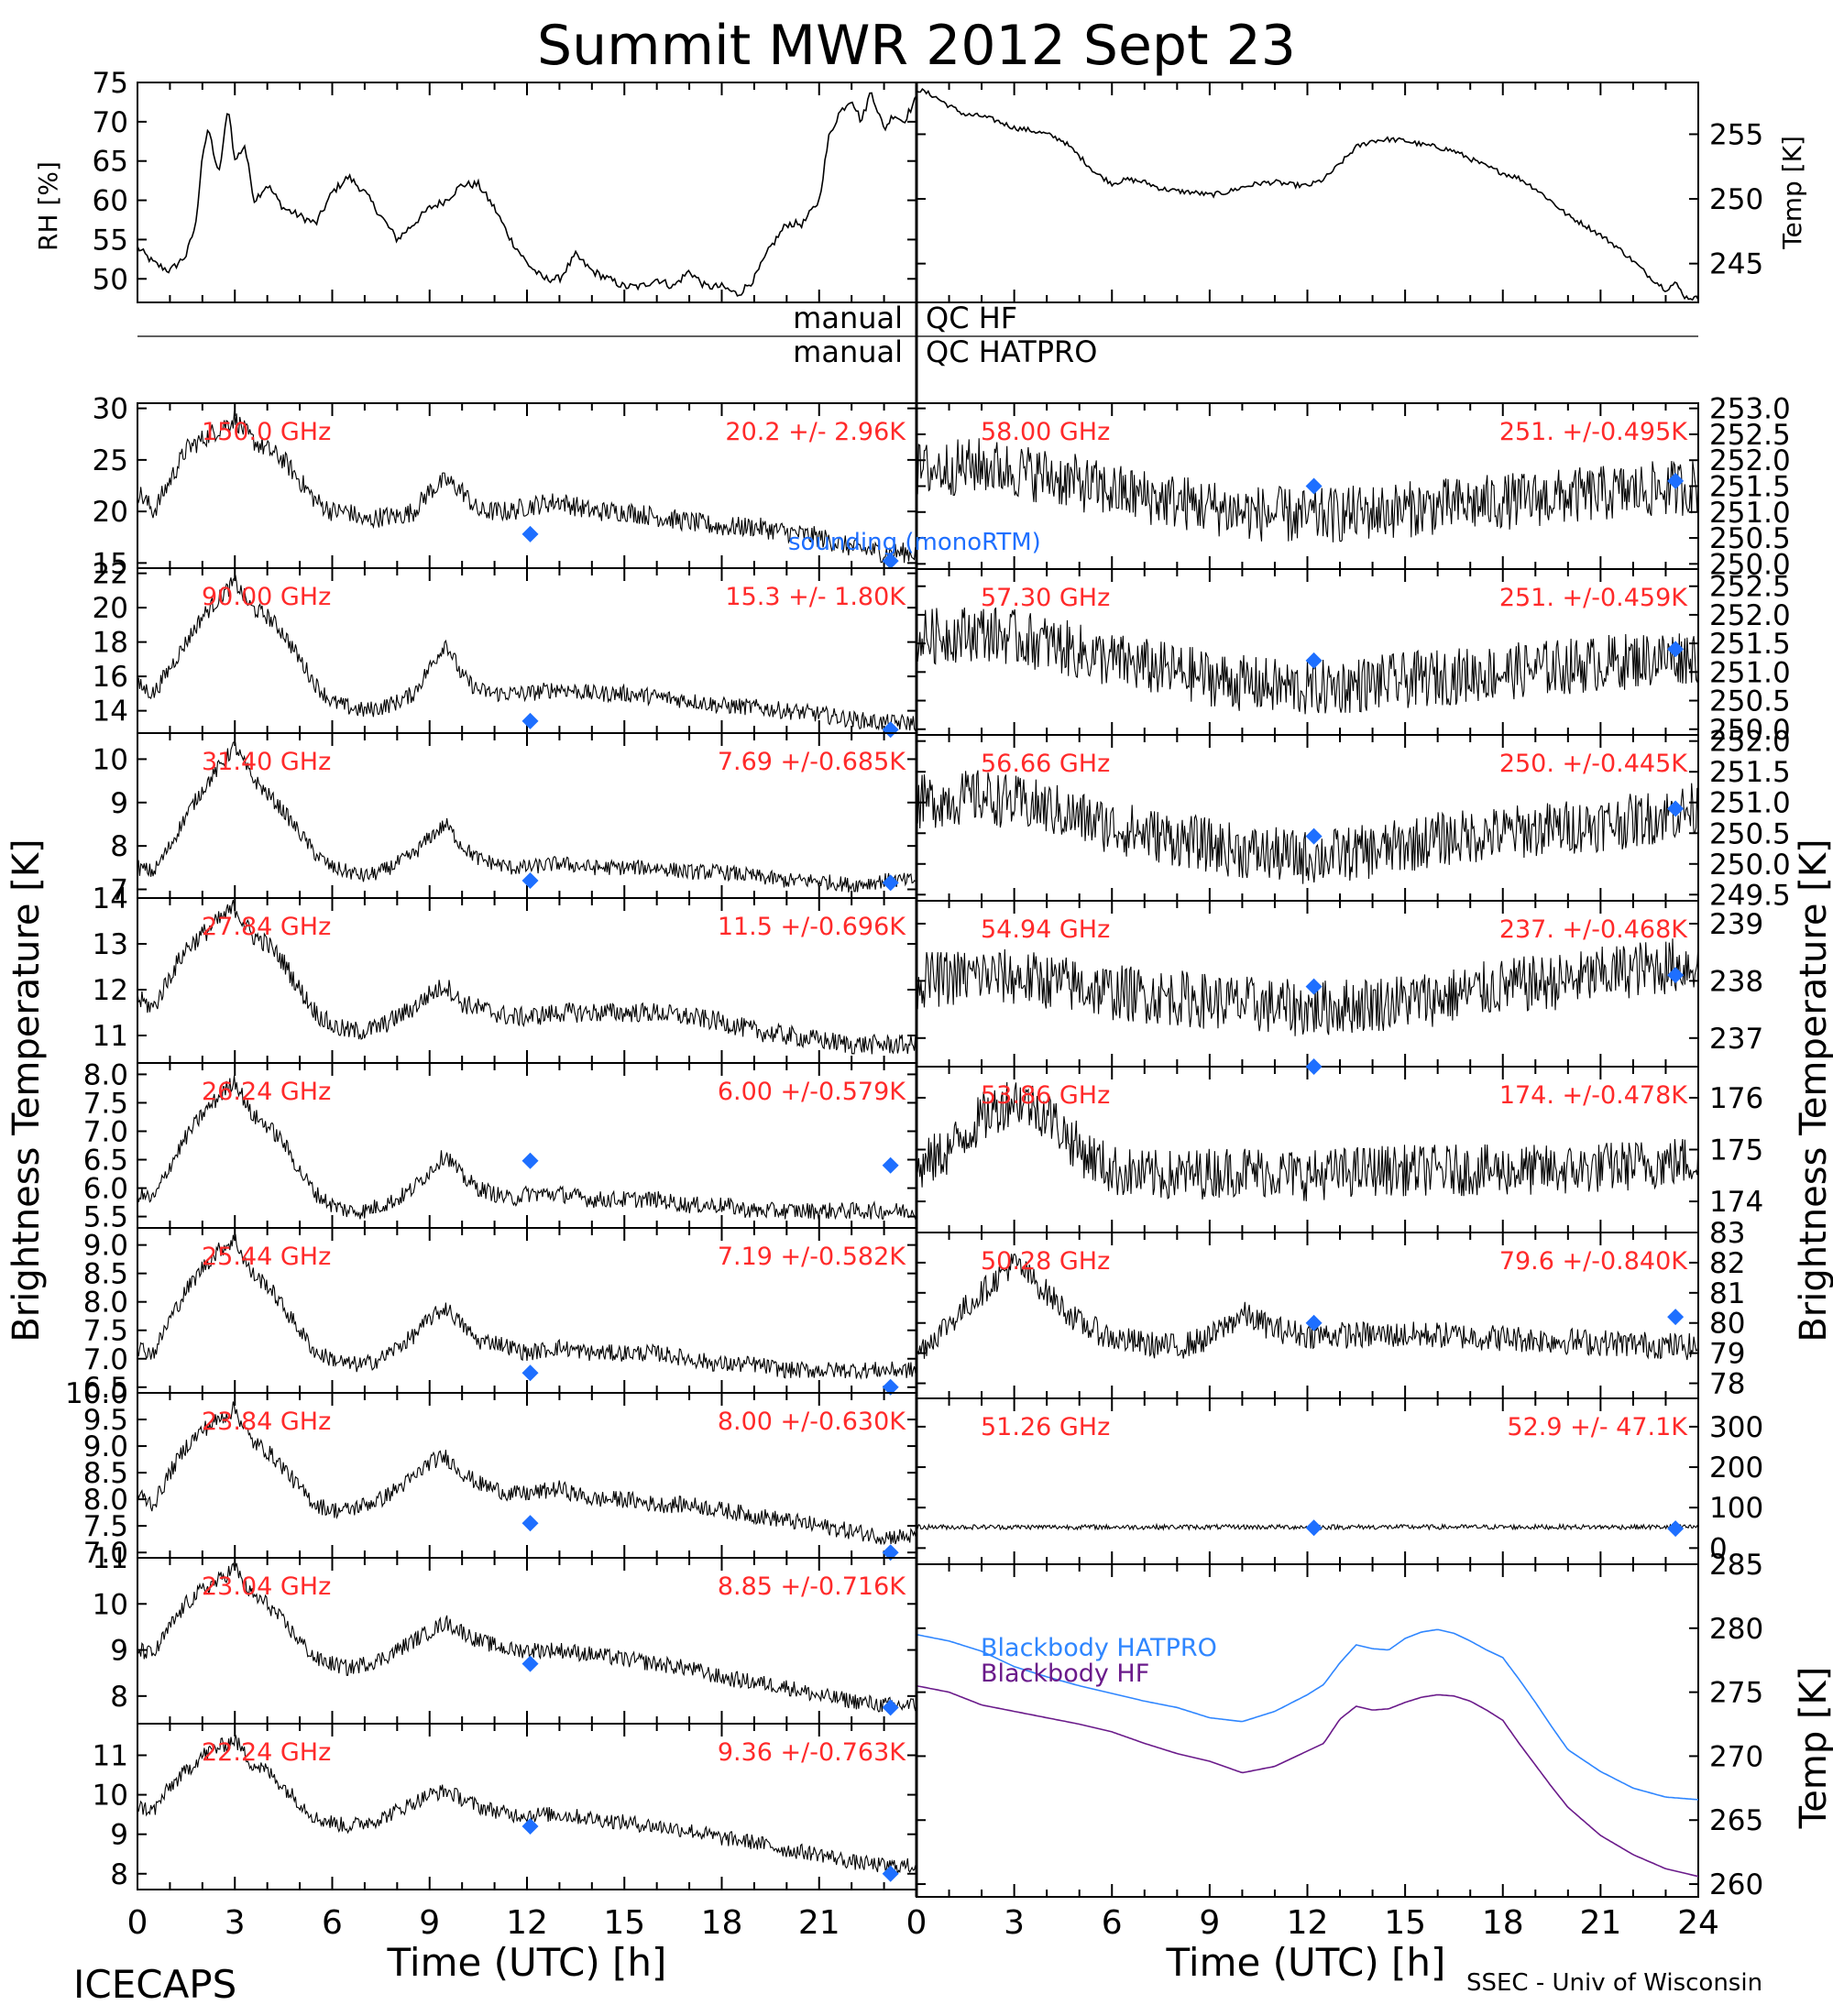 This screenshot has width=1833, height=2016. Describe the element at coordinates (1698, 1923) in the screenshot. I see `x-tick-label: 24` at that location.